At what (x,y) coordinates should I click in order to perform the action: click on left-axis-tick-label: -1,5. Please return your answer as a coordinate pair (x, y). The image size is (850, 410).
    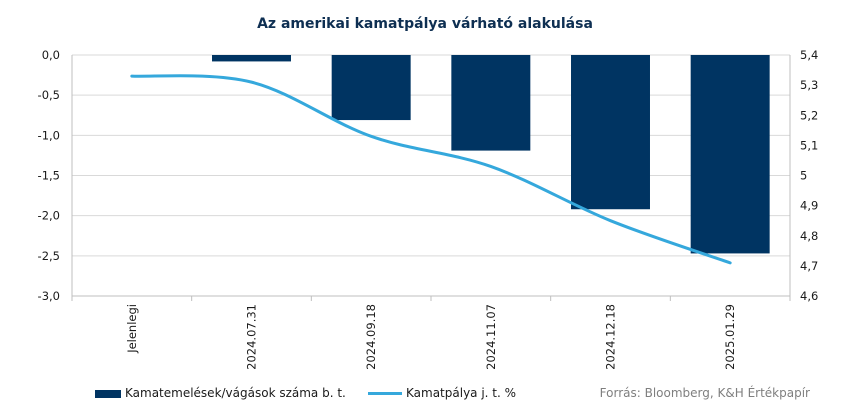
    Looking at the image, I should click on (49, 176).